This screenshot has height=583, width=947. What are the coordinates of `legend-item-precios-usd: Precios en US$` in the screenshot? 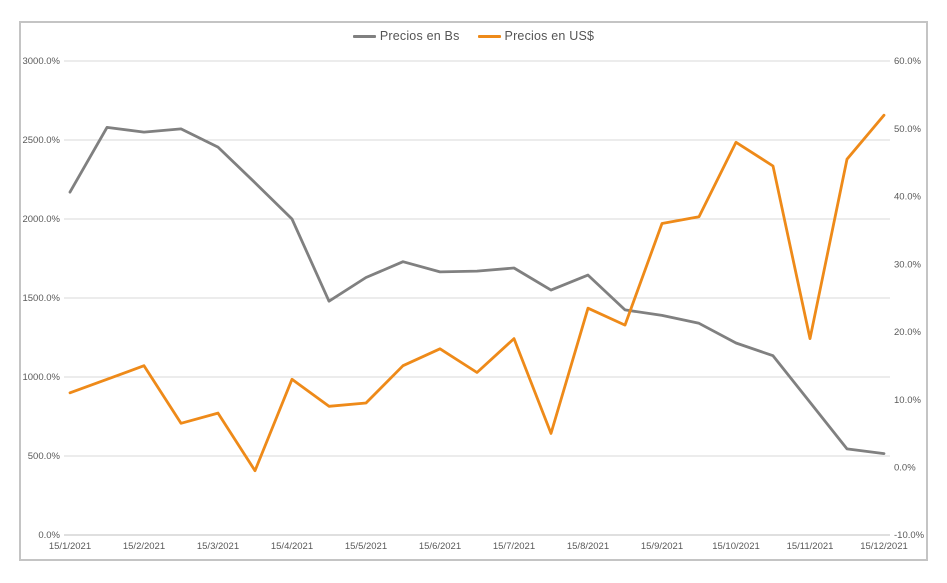 It's located at (536, 36).